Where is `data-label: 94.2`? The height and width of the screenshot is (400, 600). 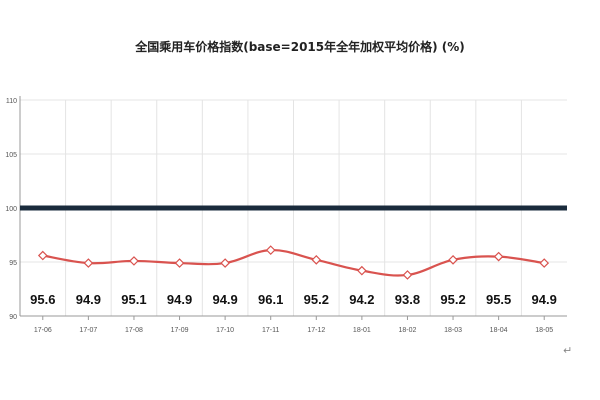 data-label: 94.2 is located at coordinates (361, 299).